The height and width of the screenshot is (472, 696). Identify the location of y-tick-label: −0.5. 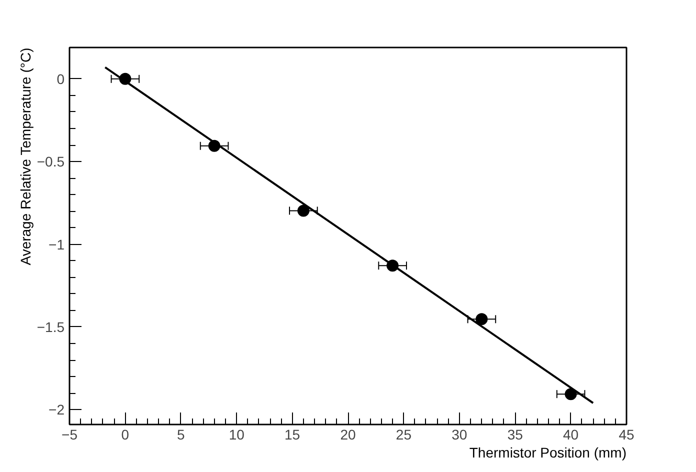
(50, 162).